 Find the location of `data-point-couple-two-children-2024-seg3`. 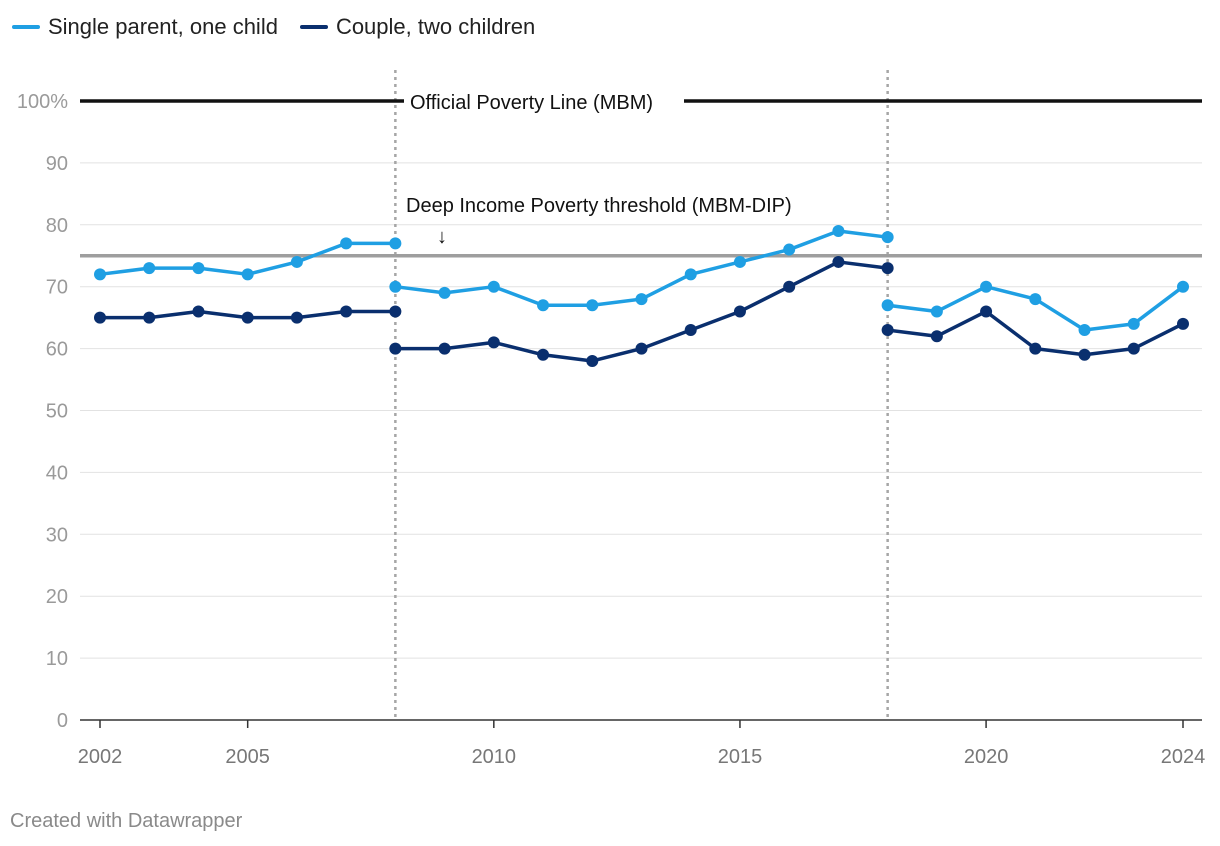

data-point-couple-two-children-2024-seg3 is located at coordinates (1183, 323).